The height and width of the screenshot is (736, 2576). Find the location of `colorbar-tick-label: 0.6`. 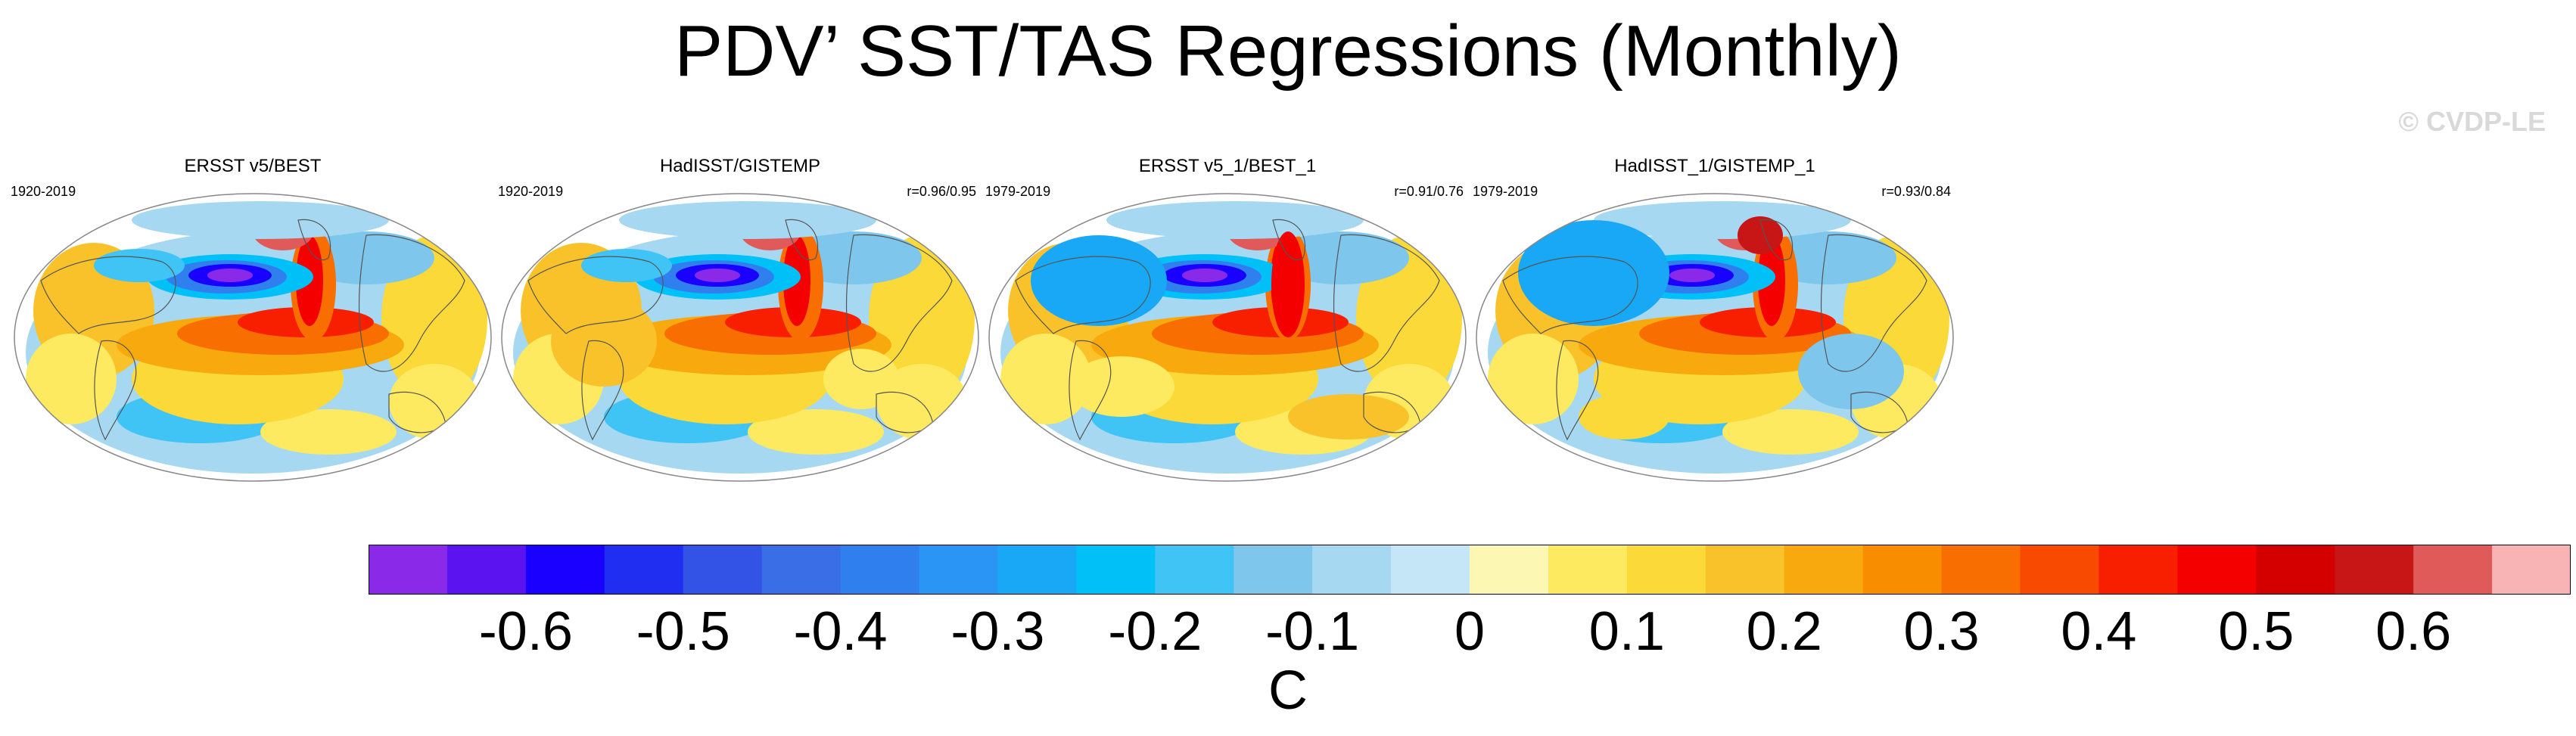

colorbar-tick-label: 0.6 is located at coordinates (2413, 631).